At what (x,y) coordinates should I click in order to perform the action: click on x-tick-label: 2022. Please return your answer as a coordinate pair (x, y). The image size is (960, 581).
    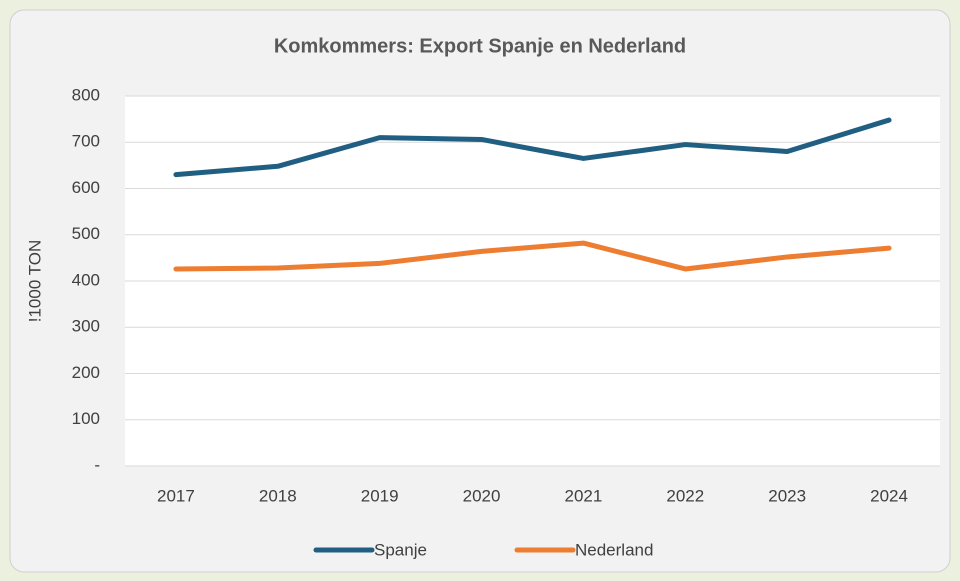
    Looking at the image, I should click on (685, 495).